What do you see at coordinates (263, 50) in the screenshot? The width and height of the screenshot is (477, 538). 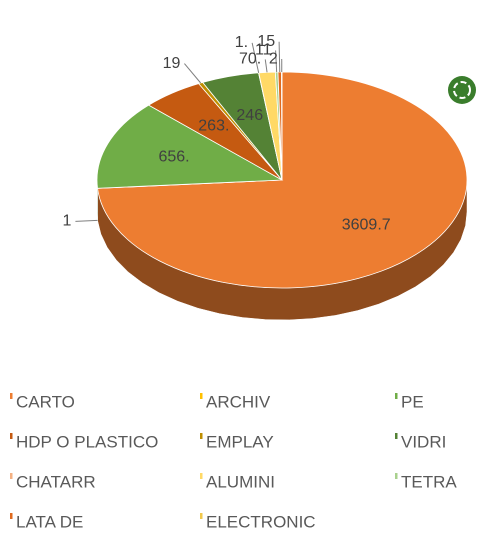 I see `data-label: 11` at bounding box center [263, 50].